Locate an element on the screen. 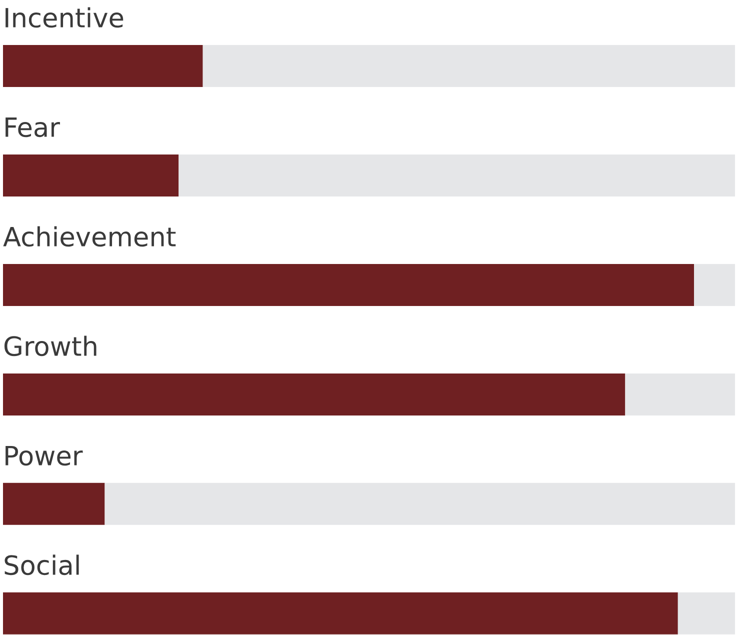 This screenshot has height=635, width=736. y-tick-label: Growth is located at coordinates (50, 346).